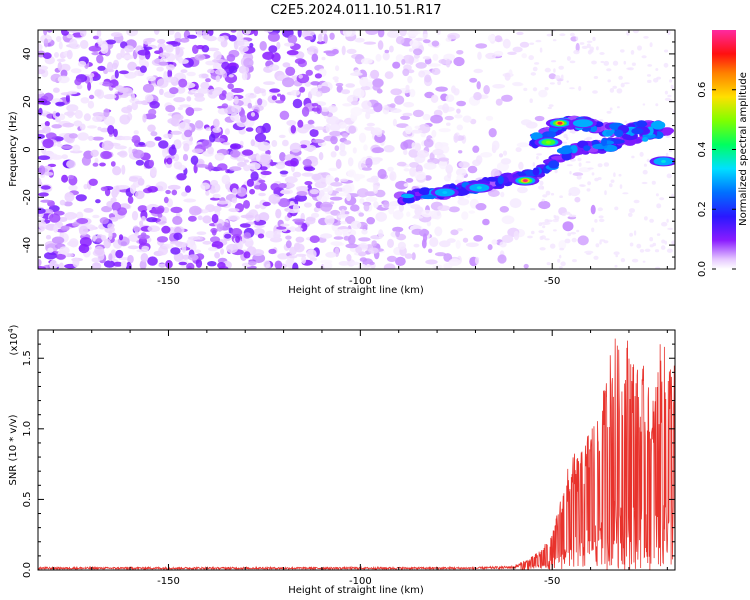  I want to click on y-tick-label: 40, so click(27, 54).